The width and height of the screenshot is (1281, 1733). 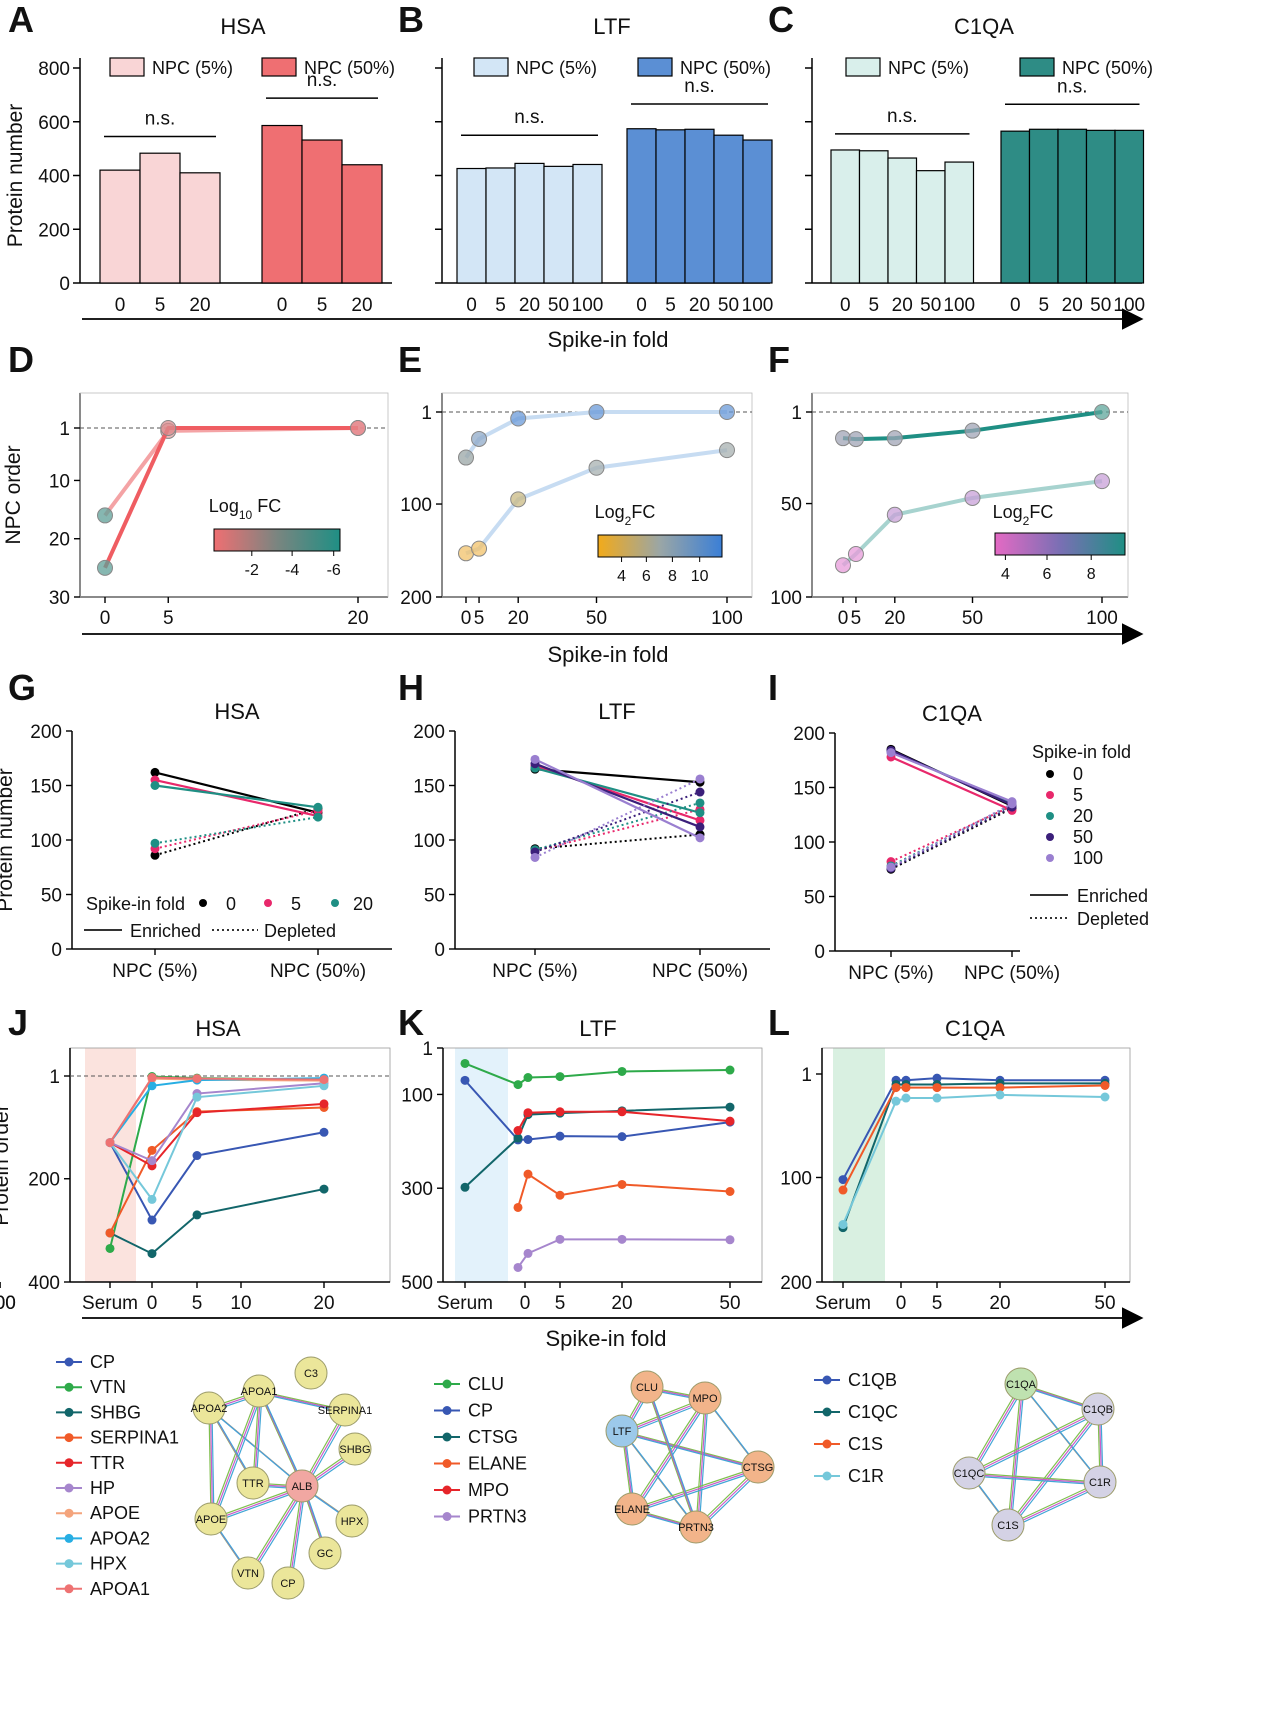 What do you see at coordinates (51, 896) in the screenshot?
I see `y-tick-label: 50` at bounding box center [51, 896].